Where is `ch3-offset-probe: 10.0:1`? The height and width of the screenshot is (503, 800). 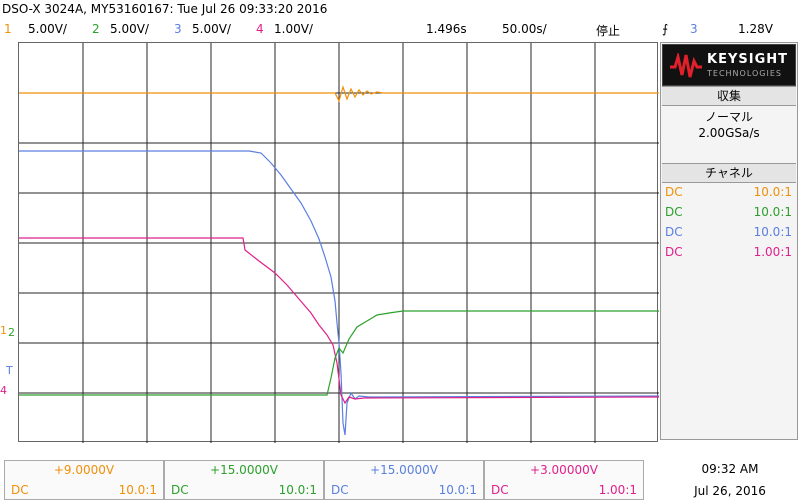
ch3-offset-probe: 10.0:1 is located at coordinates (457, 490).